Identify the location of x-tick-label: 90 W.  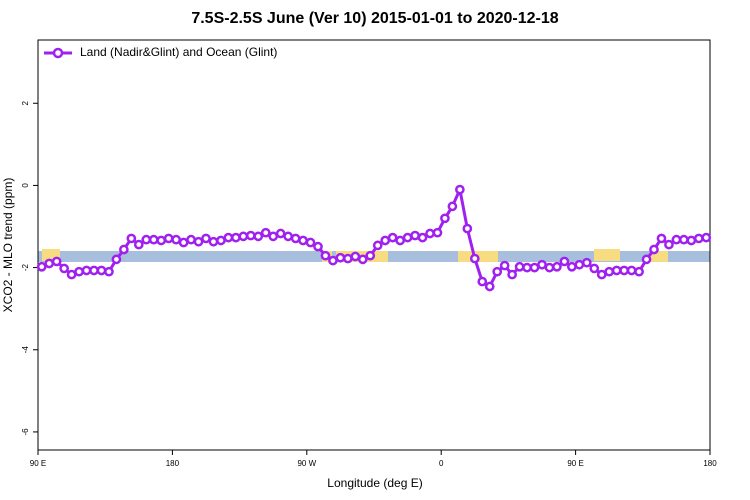
(306, 463).